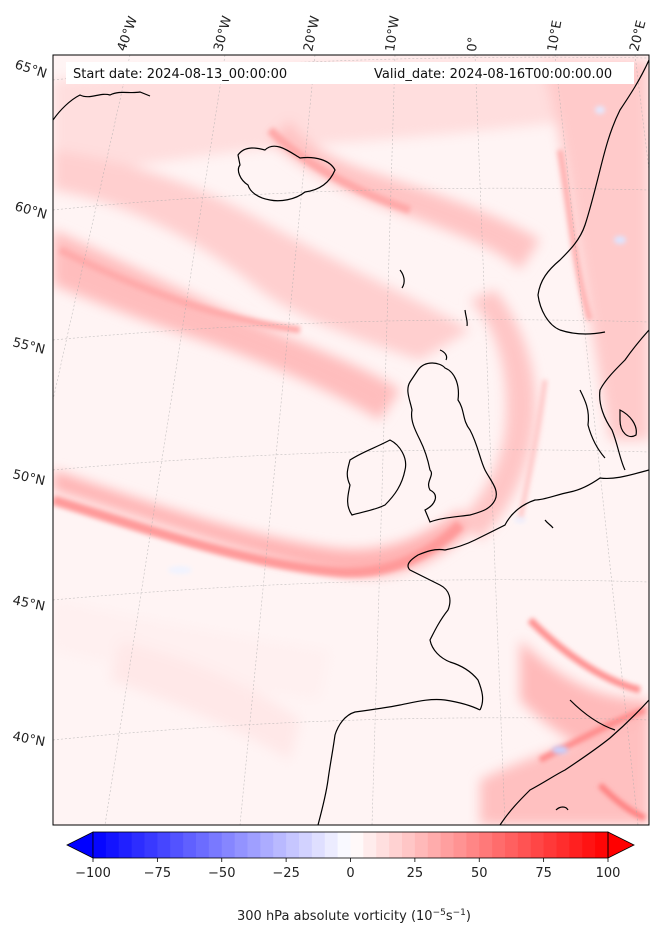  I want to click on colorbar-tick-label: 75, so click(543, 873).